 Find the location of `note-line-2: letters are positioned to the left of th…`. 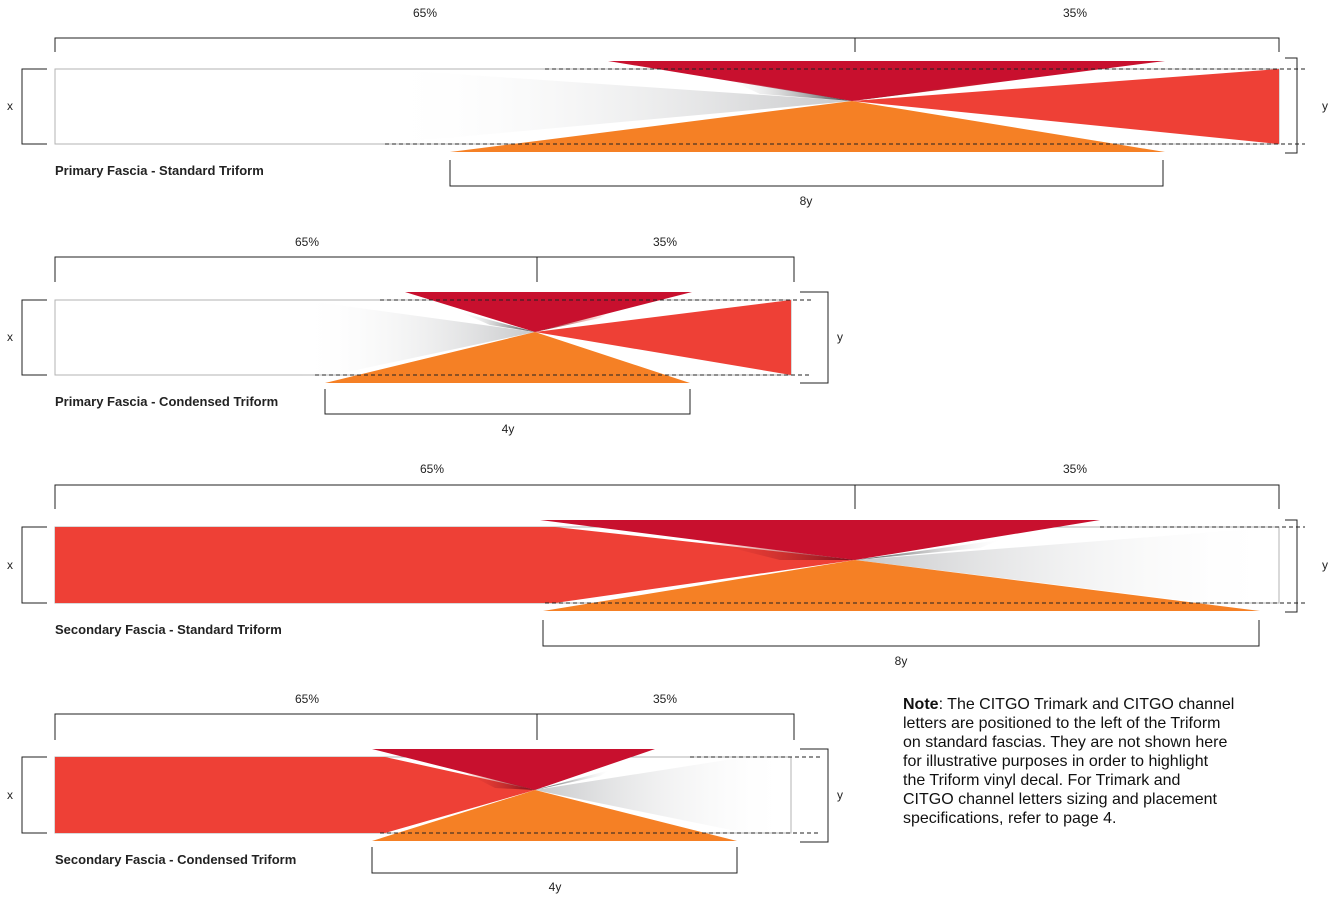

note-line-2: letters are positioned to the left of th… is located at coordinates (1062, 723).